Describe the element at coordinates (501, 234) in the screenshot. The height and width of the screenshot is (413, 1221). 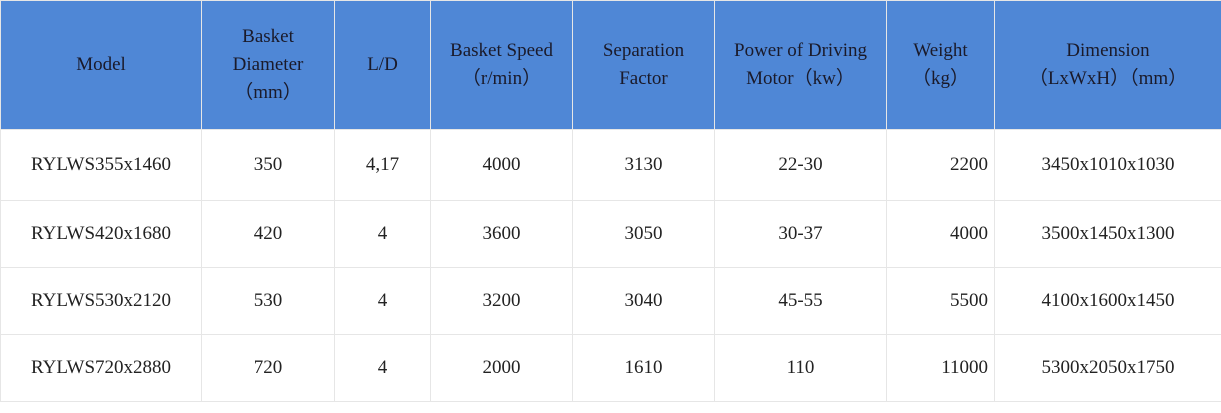
I see `table-cell: 3600` at that location.